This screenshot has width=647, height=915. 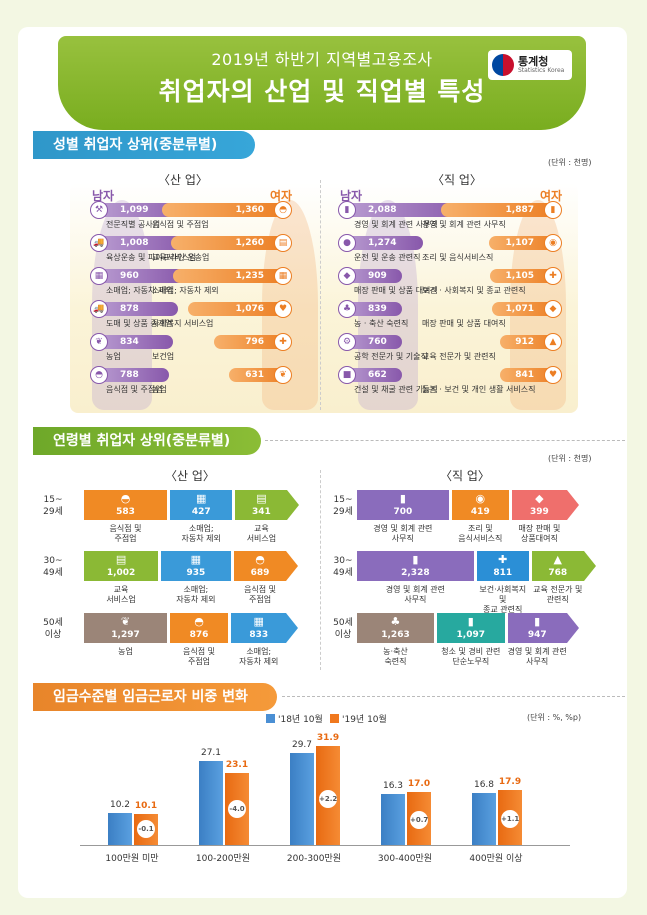 What do you see at coordinates (347, 276) in the screenshot?
I see `shop-icon: ◆` at bounding box center [347, 276].